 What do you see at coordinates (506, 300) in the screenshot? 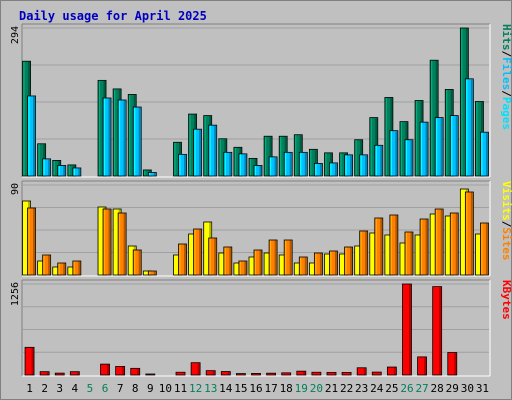
I see `legend-item-kbytes: KBytes` at bounding box center [506, 300].